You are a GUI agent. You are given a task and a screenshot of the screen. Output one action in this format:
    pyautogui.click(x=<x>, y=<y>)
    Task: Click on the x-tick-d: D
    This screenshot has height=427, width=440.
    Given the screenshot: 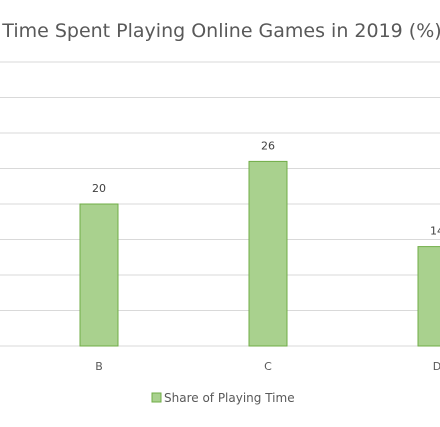 What is the action you would take?
    pyautogui.click(x=436, y=366)
    